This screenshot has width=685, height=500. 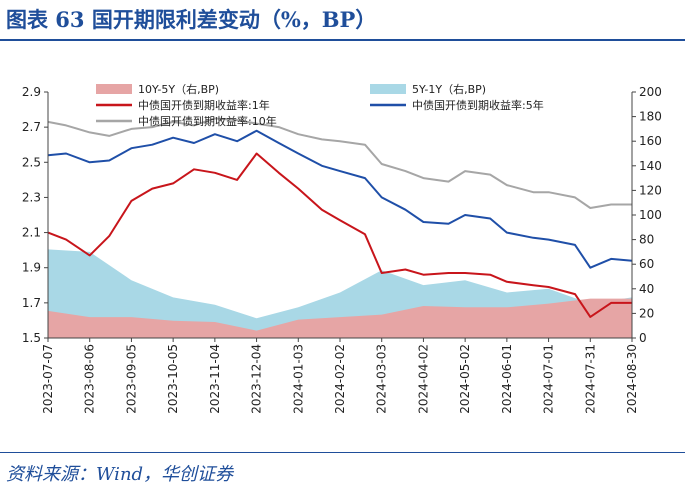 What do you see at coordinates (632, 379) in the screenshot?
I see `x-tick-label: 2024-08-30` at bounding box center [632, 379].